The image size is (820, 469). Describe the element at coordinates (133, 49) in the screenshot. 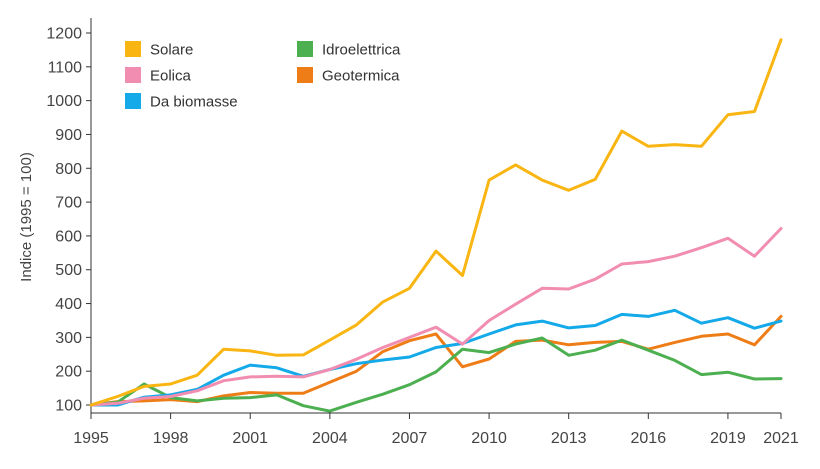

I see `legend-swatch-solare` at that location.